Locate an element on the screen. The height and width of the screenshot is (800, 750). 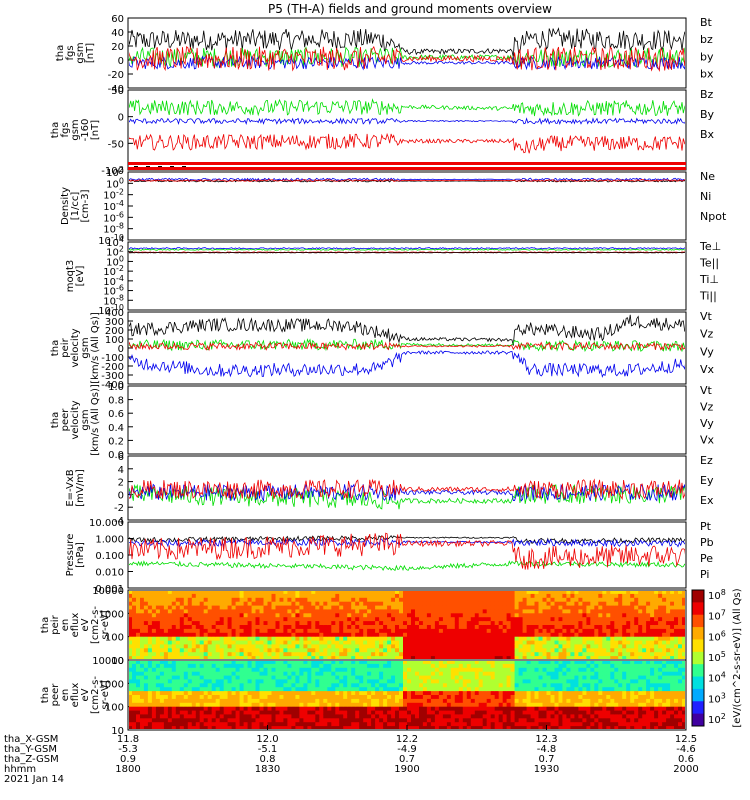
legend-pb: Pb is located at coordinates (707, 542).